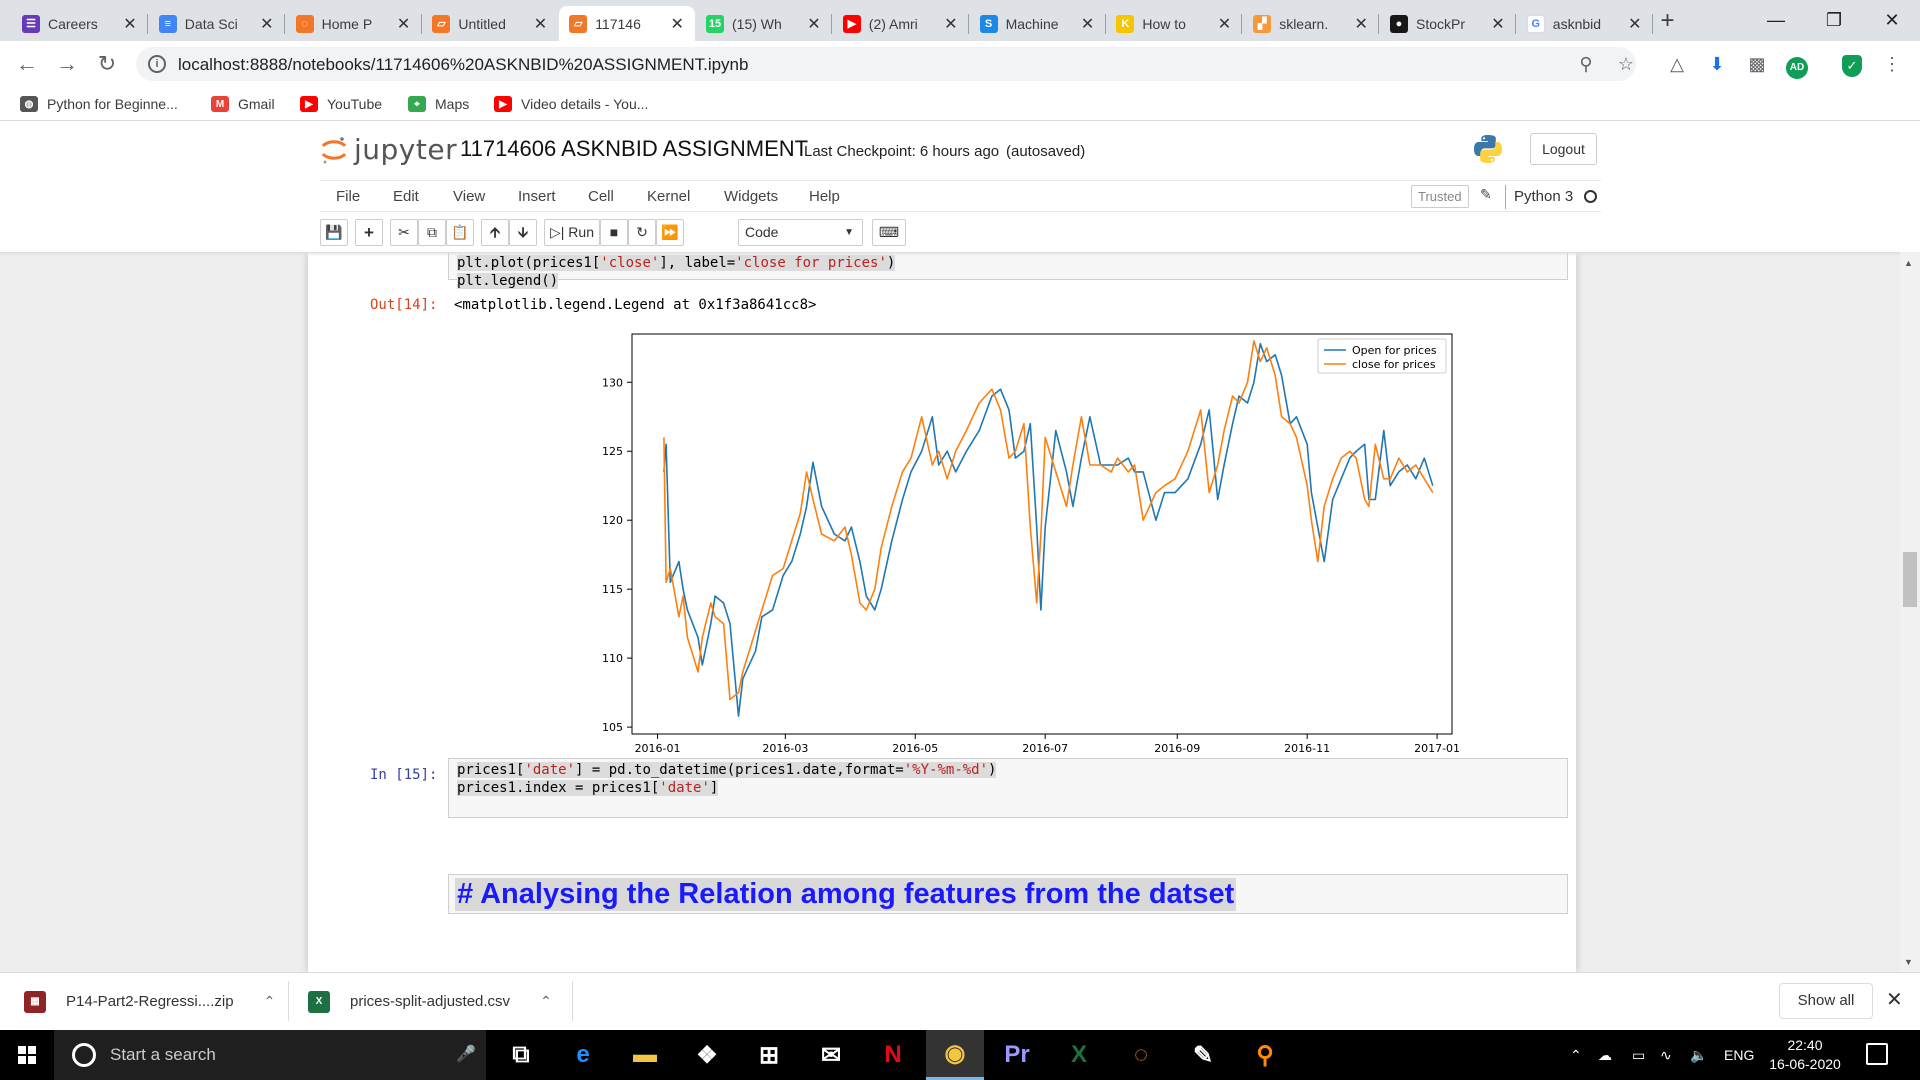  What do you see at coordinates (495, 232) in the screenshot?
I see `move-up-icon: 🡩` at bounding box center [495, 232].